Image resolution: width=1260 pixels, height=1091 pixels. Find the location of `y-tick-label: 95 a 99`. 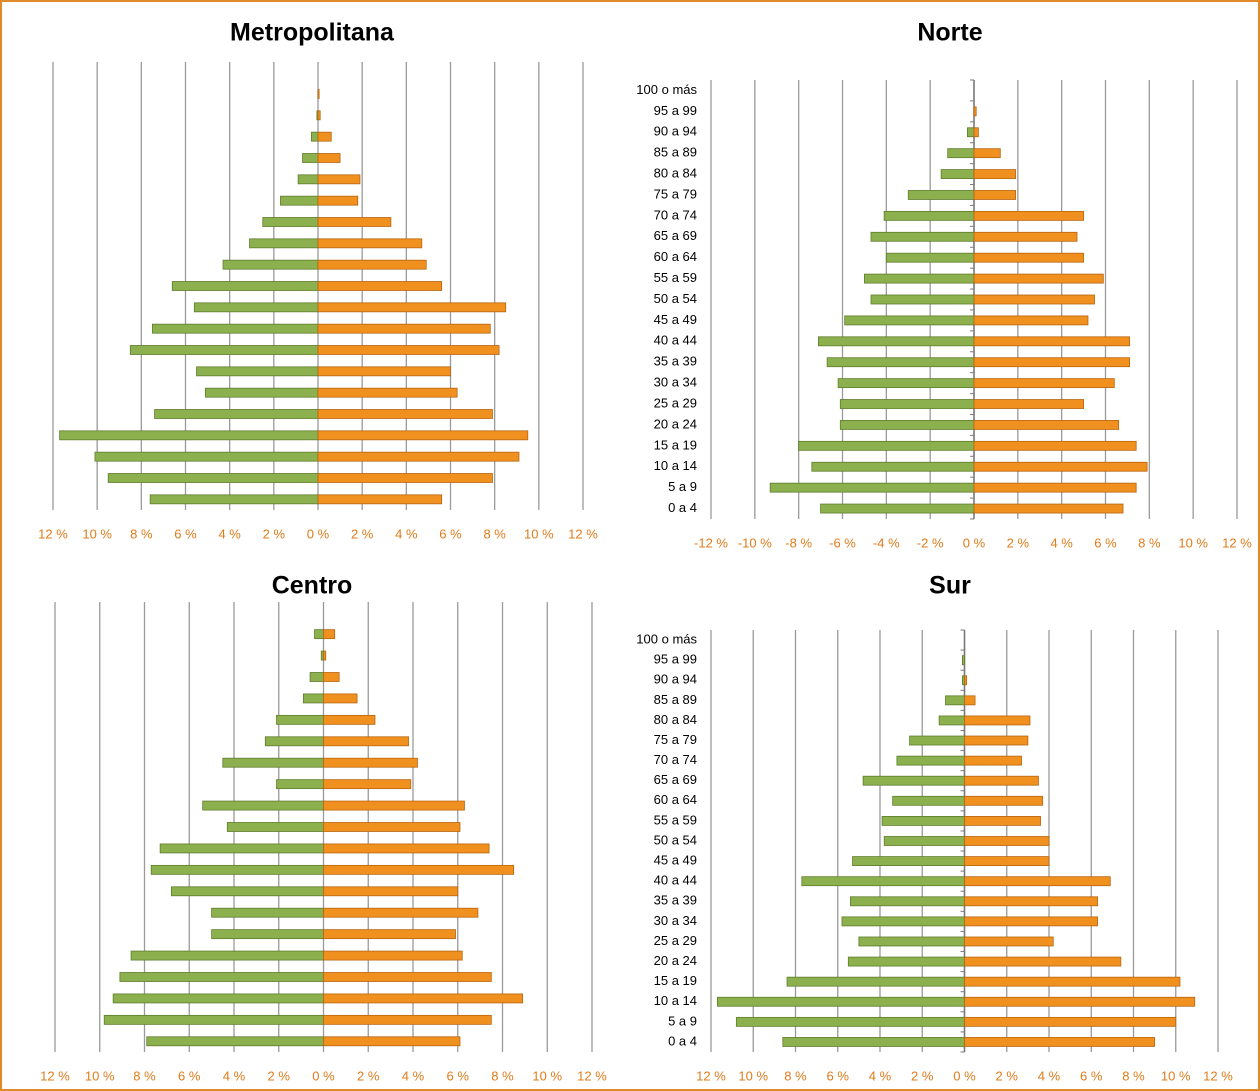

y-tick-label: 95 a 99 is located at coordinates (675, 659).